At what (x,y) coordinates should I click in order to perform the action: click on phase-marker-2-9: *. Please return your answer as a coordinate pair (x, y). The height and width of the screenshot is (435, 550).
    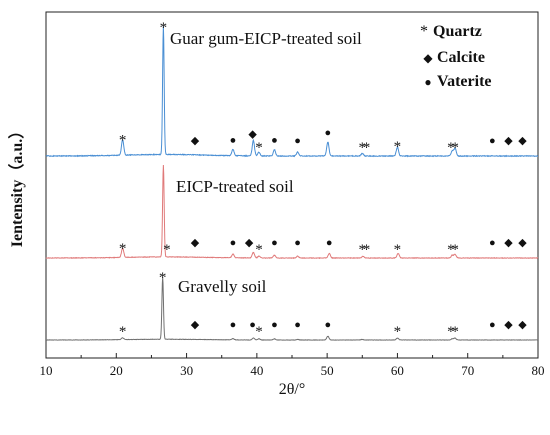
    Looking at the image, I should click on (398, 332).